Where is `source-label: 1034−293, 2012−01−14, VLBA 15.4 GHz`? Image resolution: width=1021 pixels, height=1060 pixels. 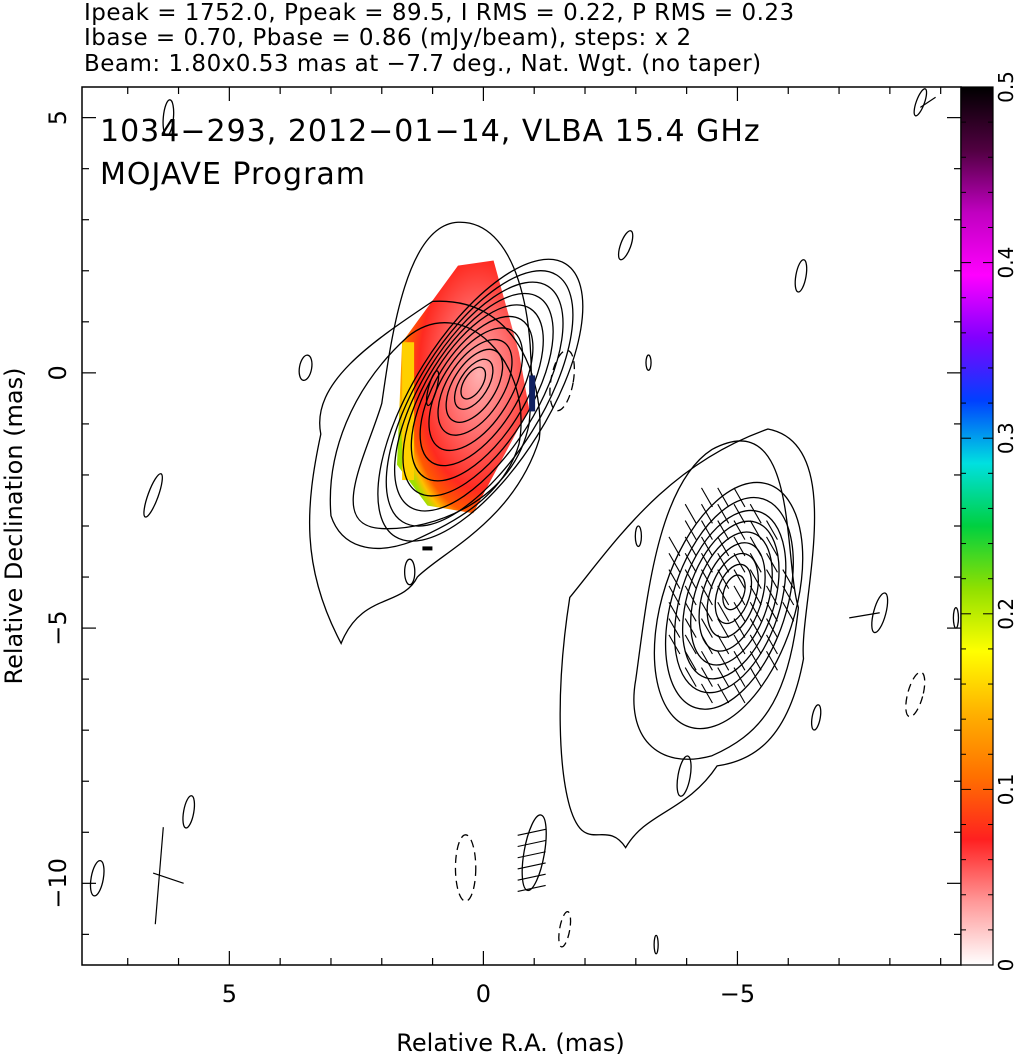
source-label: 1034−293, 2012−01−14, VLBA 15.4 GHz is located at coordinates (430, 131).